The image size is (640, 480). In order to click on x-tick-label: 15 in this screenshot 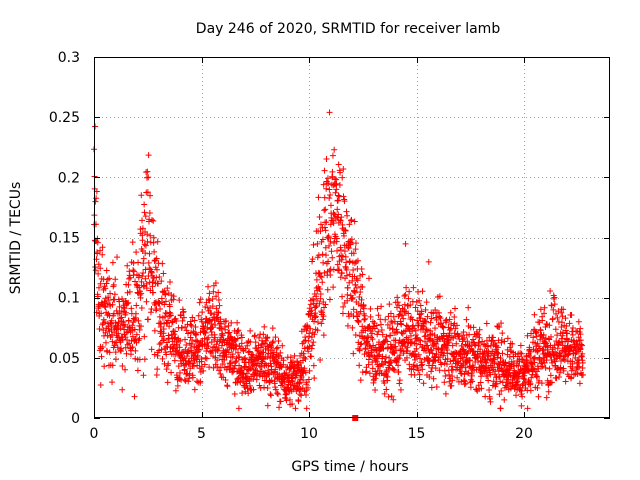, I will do `click(417, 434)`.